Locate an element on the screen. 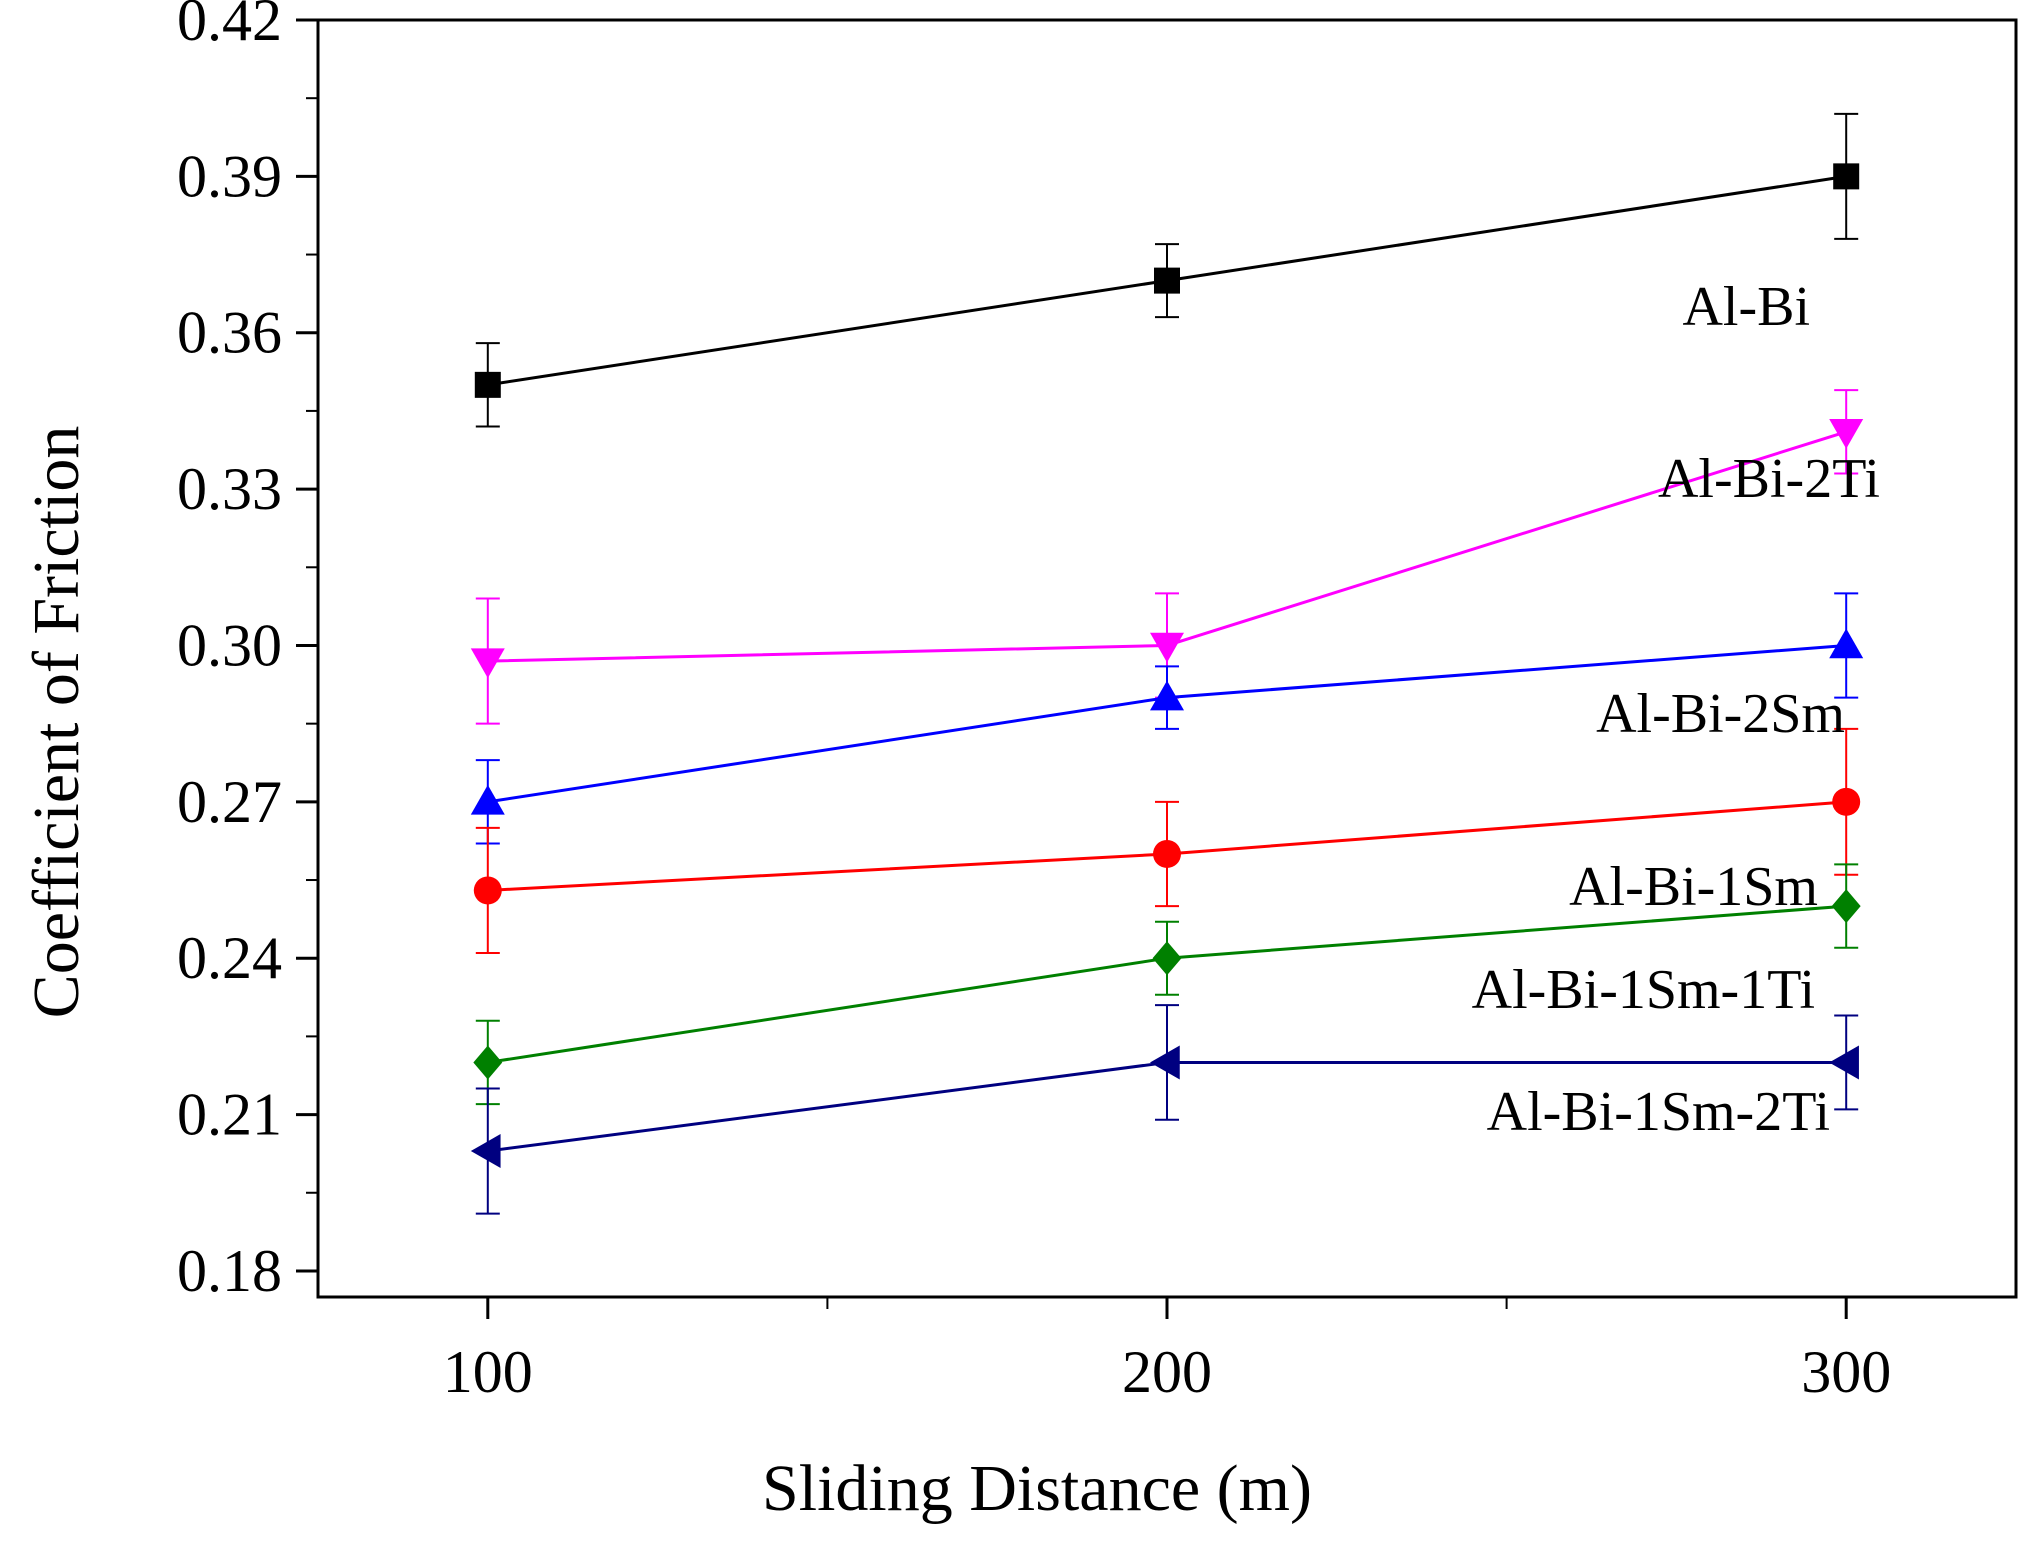  y-tick-label: 0.39 is located at coordinates (229, 176).